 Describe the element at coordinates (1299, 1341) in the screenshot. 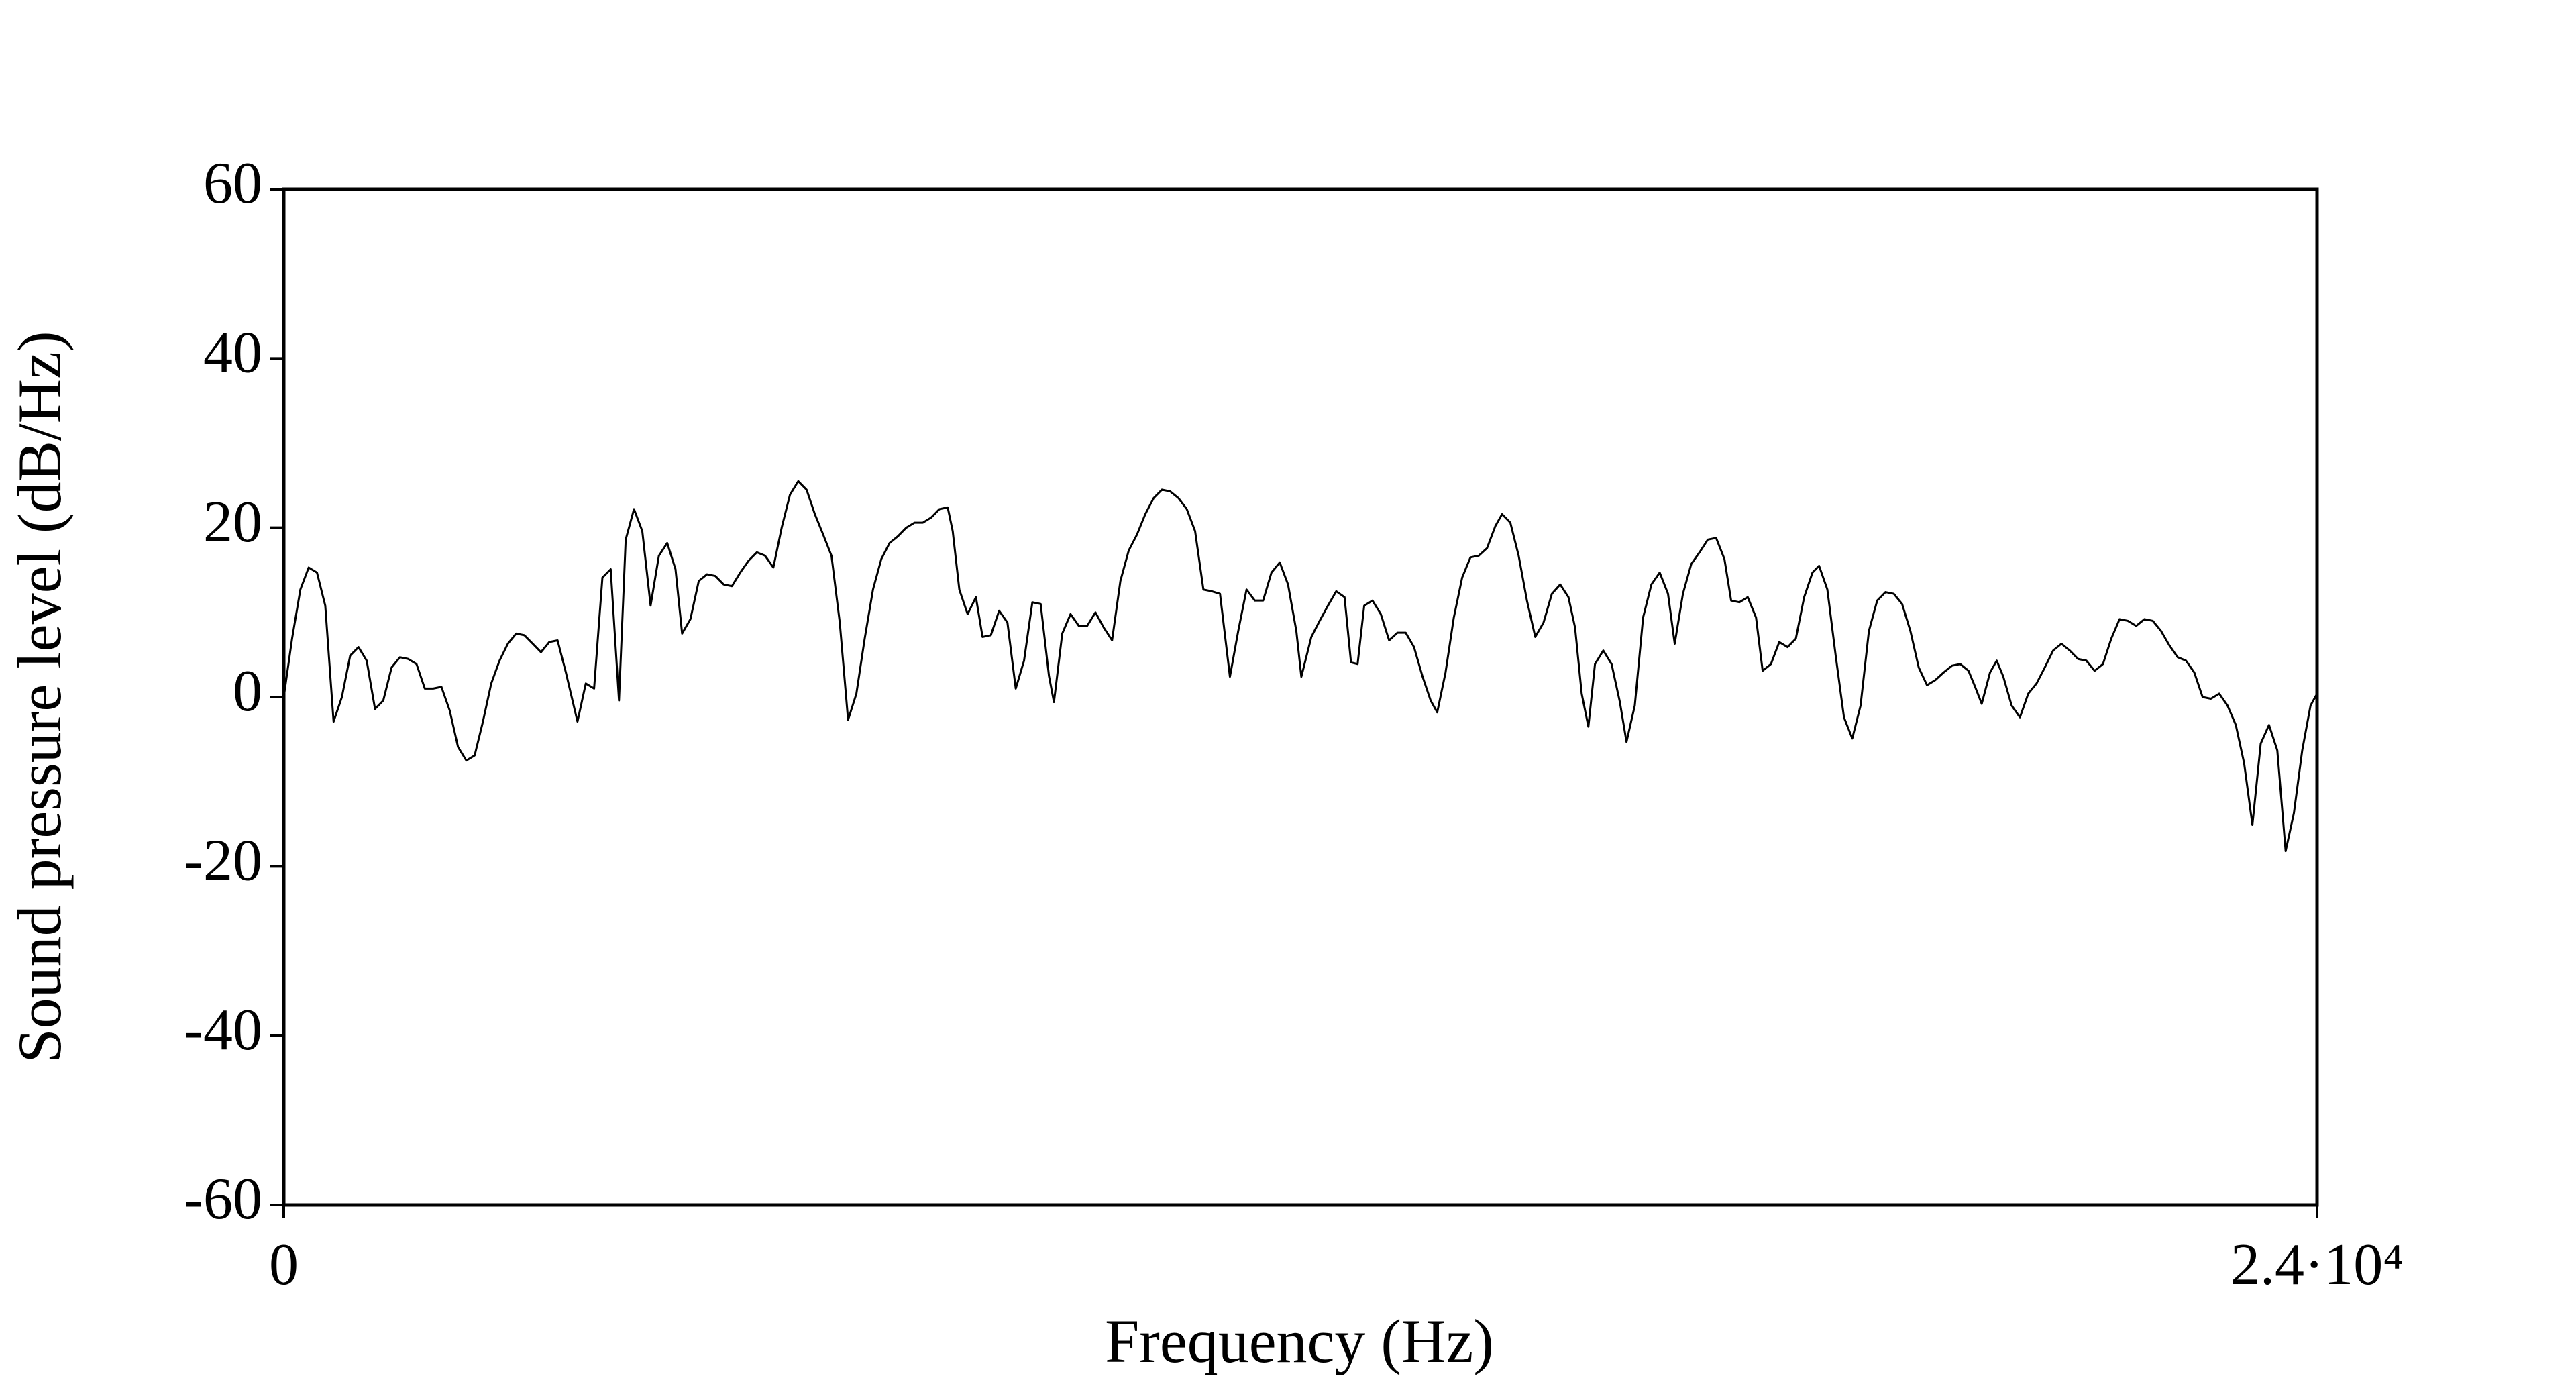

I see `x-axis-title: Frequency (Hz)` at that location.